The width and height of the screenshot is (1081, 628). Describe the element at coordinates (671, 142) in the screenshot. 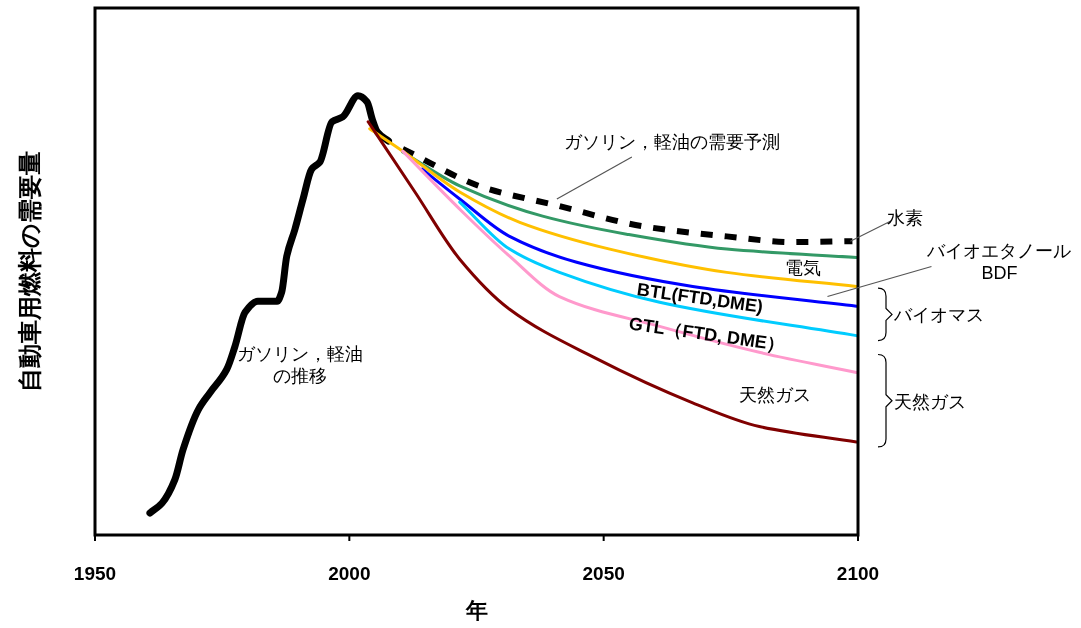

I see `annotation: ガソリン，軽油の需要予測` at that location.